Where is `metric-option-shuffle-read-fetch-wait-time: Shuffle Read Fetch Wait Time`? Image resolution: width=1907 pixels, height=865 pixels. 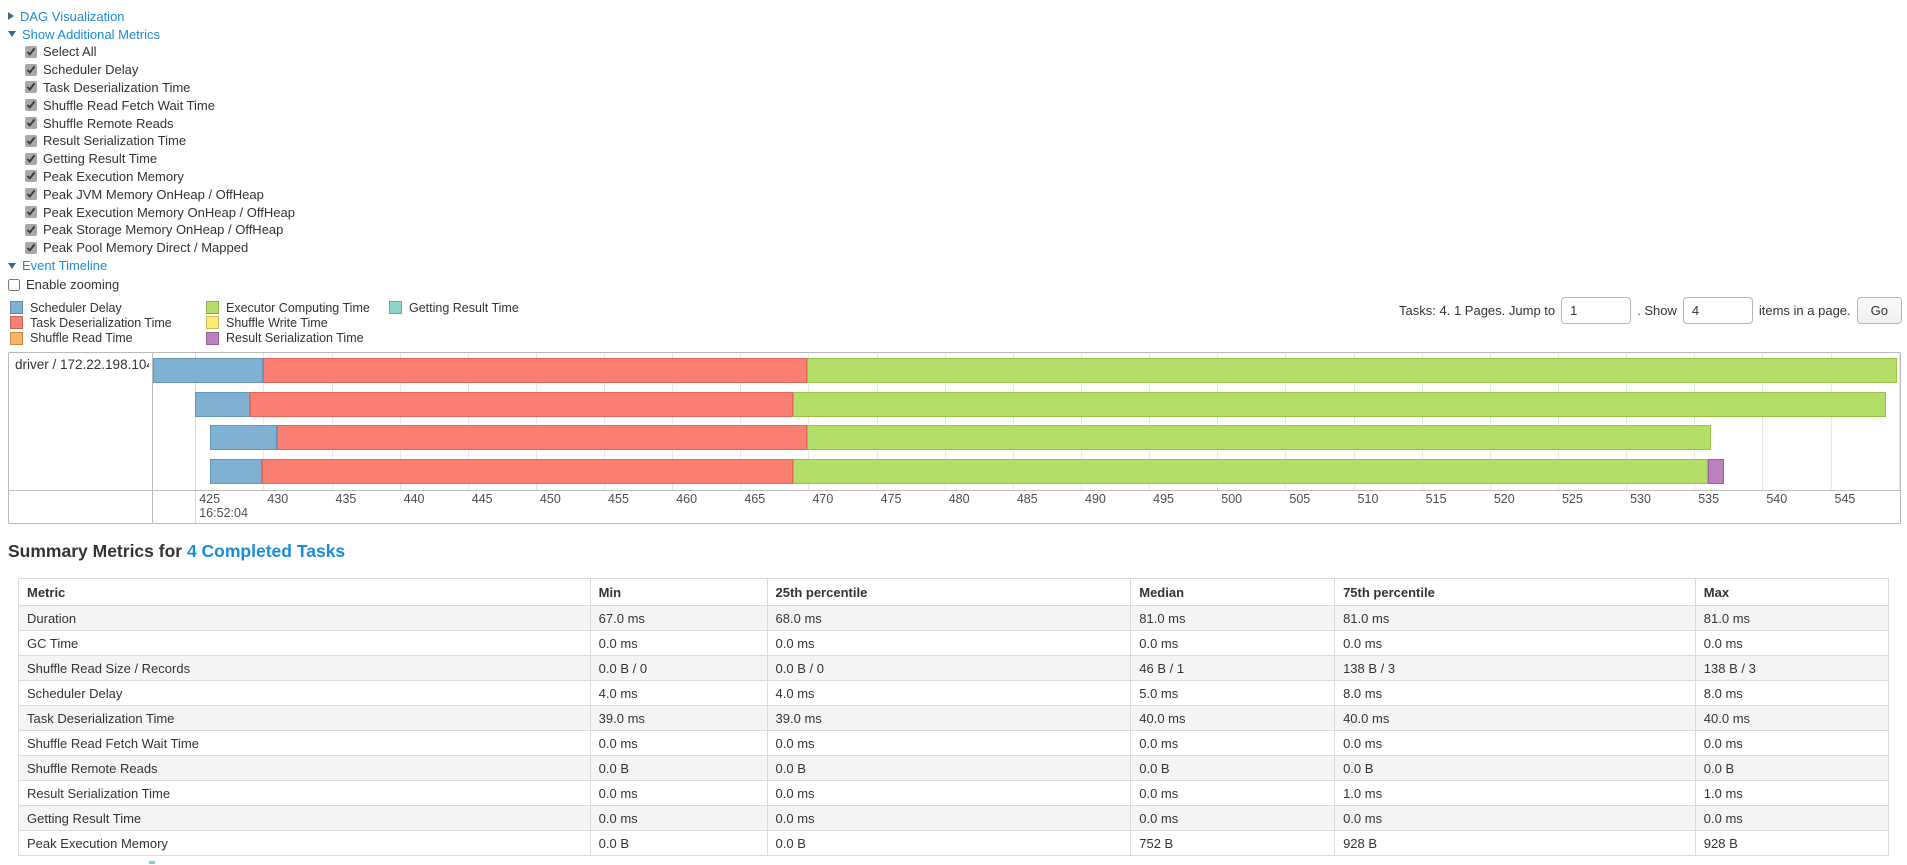
metric-option-shuffle-read-fetch-wait-time: Shuffle Read Fetch Wait Time is located at coordinates (151, 105).